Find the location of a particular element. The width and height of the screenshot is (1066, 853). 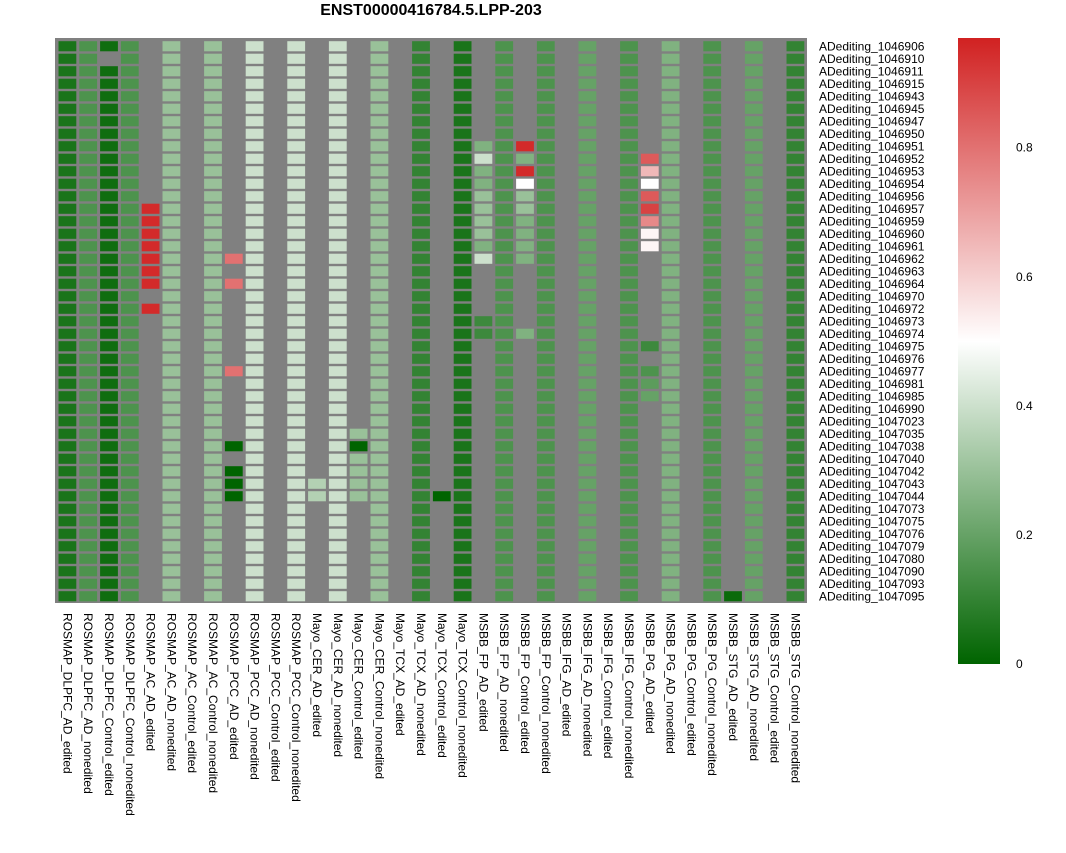

row-label: ADediting_1047075 is located at coordinates (872, 521).